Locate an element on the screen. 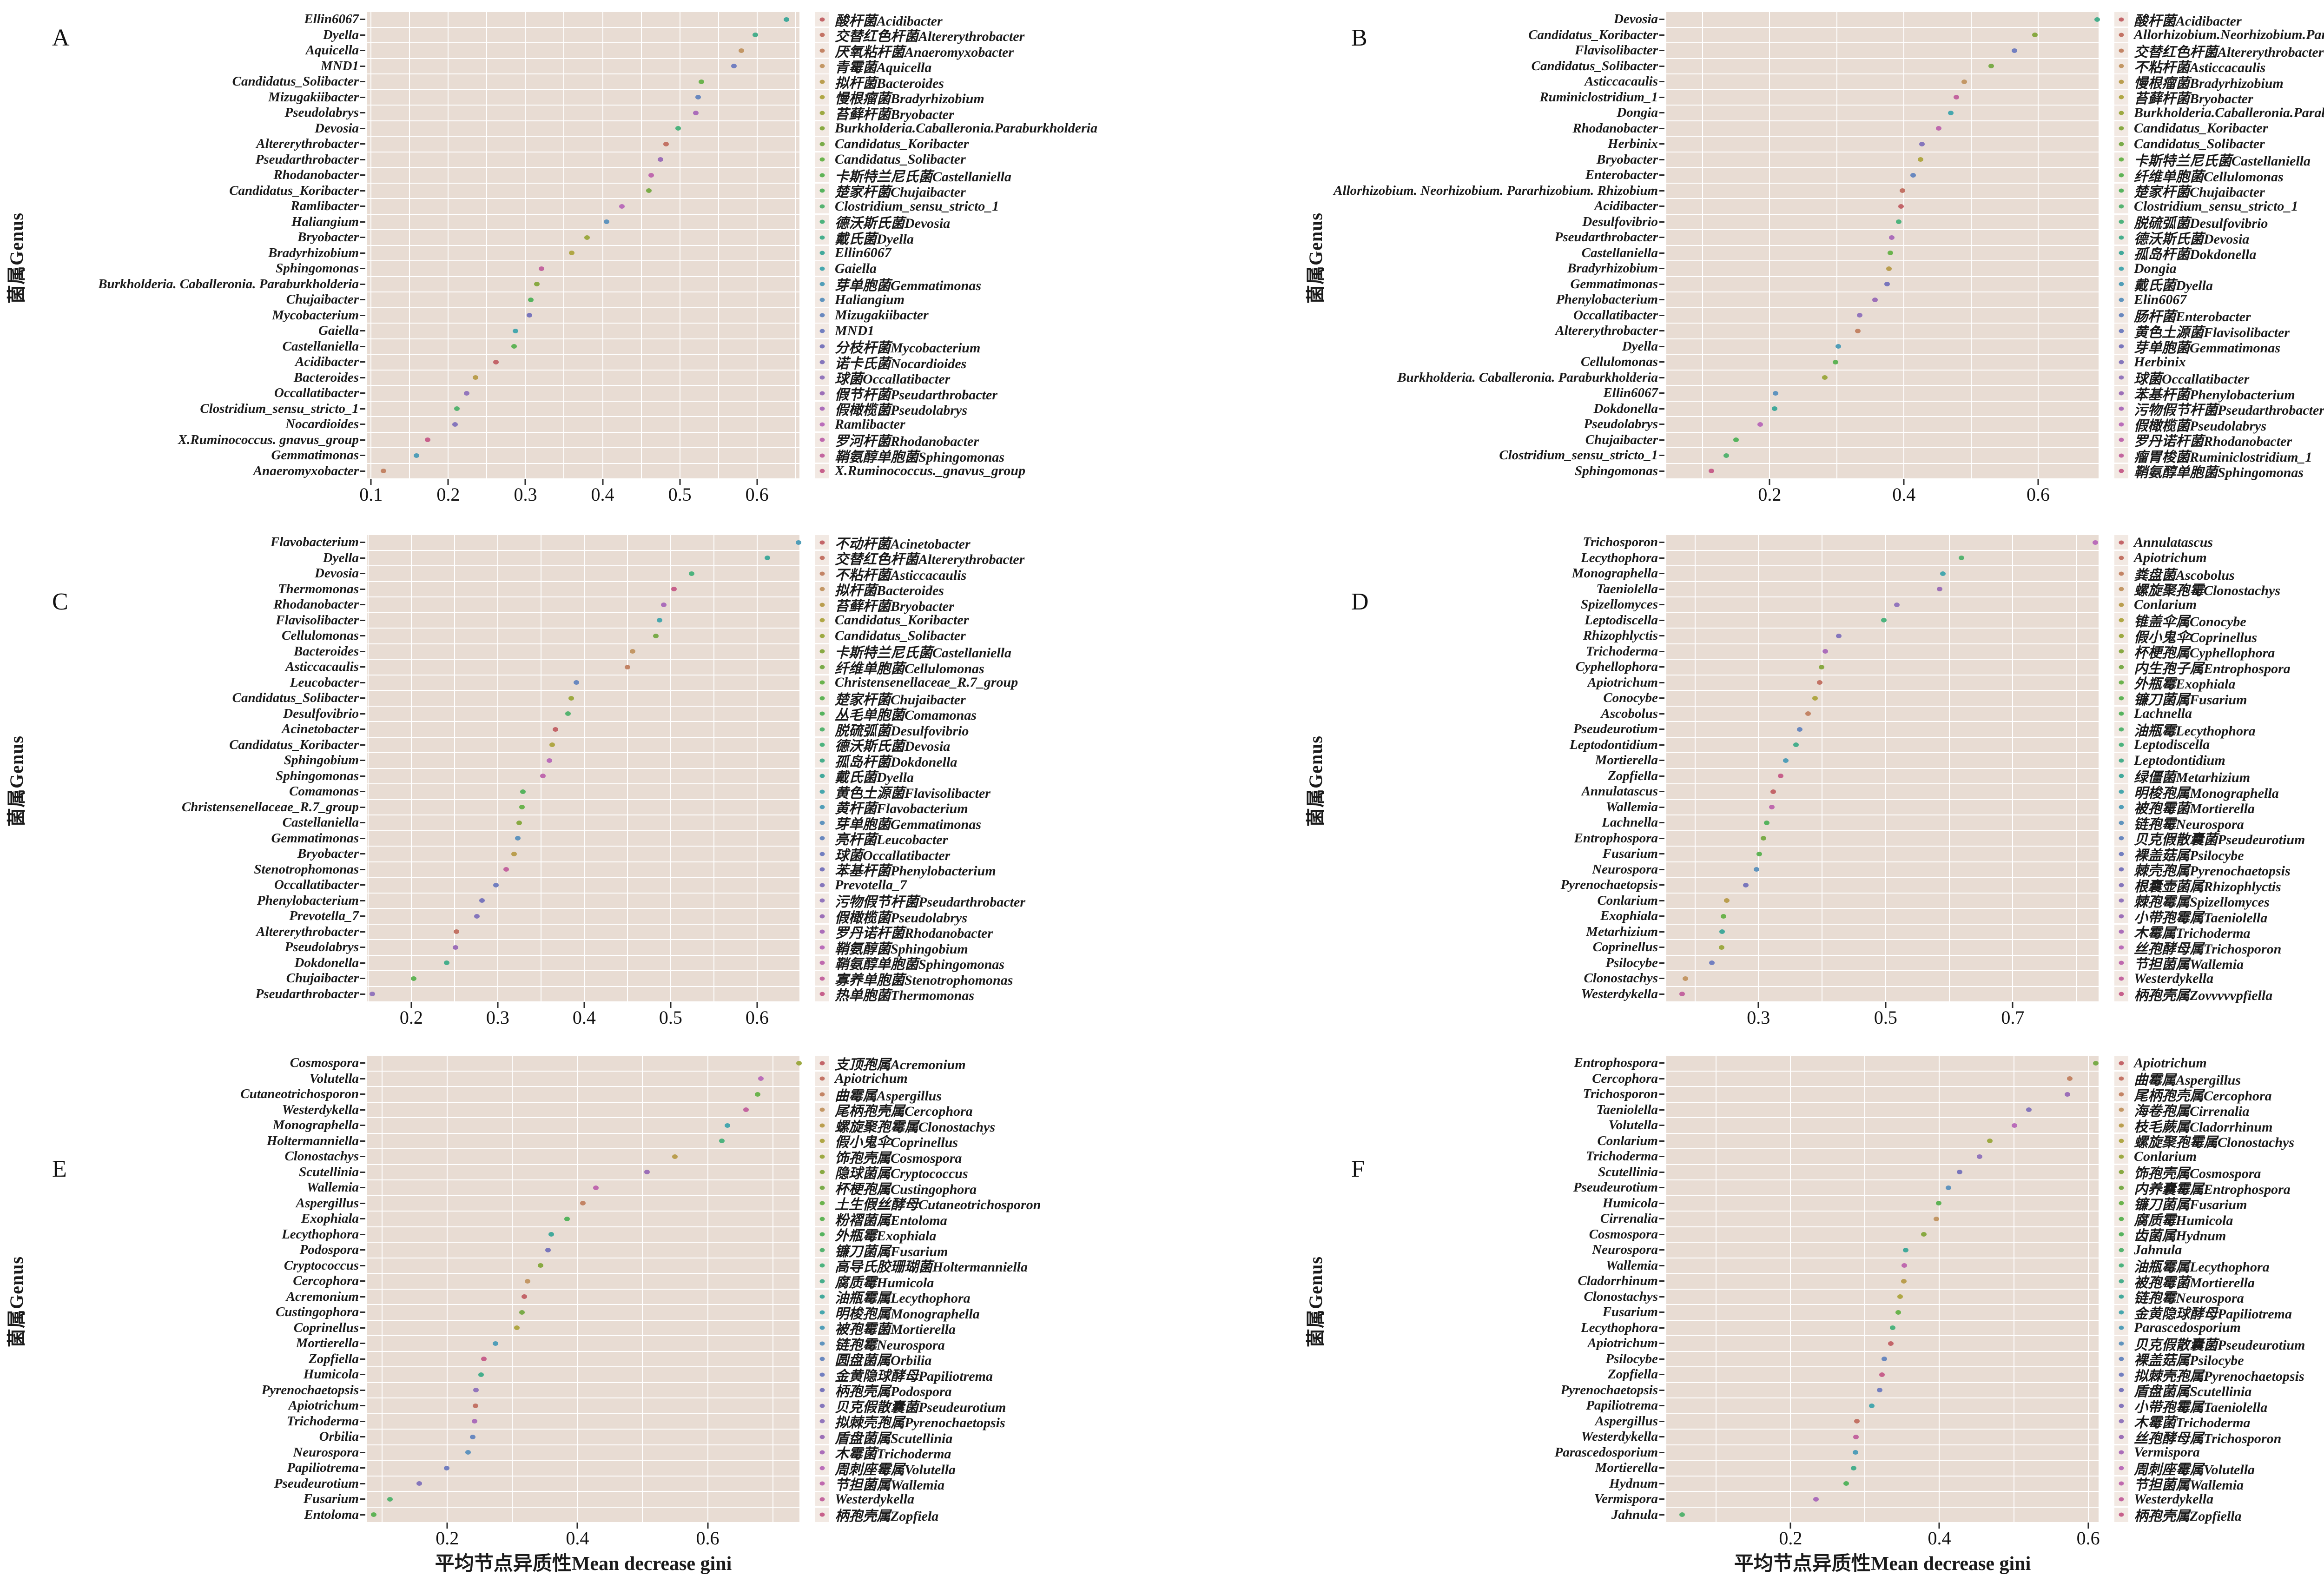 The image size is (2324, 1576). legend-label: 柄孢壳属Podospora is located at coordinates (893, 1392).